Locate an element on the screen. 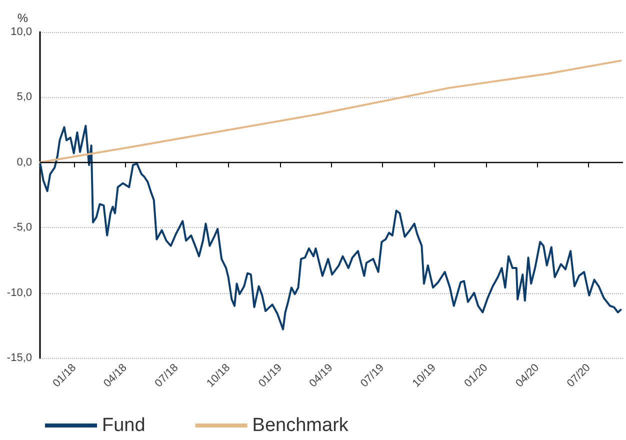 This screenshot has height=440, width=626. y-tick-label: -10,0 is located at coordinates (19, 292).